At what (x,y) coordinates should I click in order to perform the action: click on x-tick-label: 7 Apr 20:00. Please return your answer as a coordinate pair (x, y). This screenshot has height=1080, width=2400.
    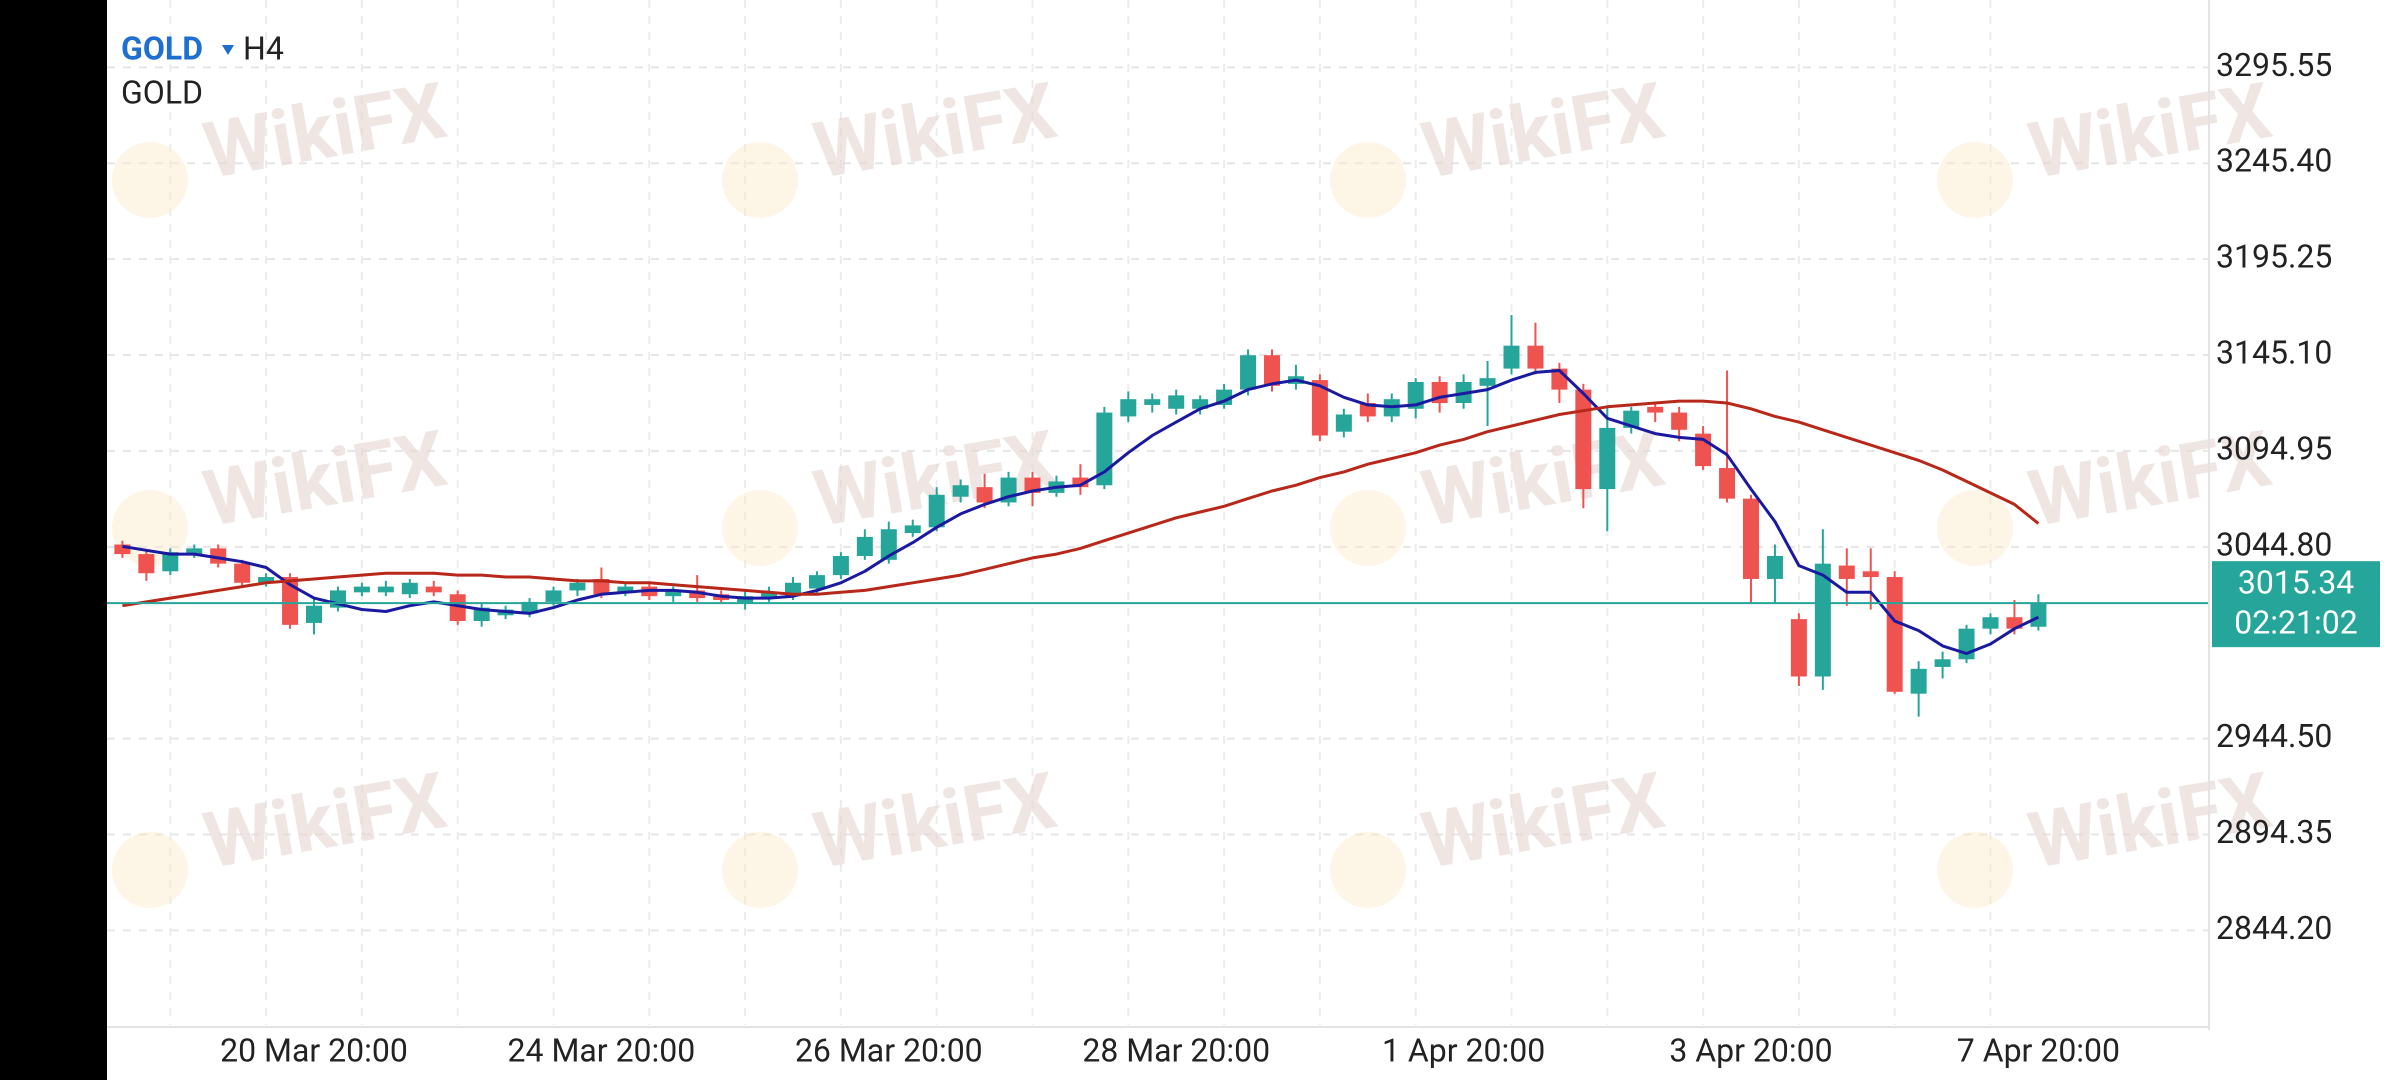
    Looking at the image, I should click on (2038, 1050).